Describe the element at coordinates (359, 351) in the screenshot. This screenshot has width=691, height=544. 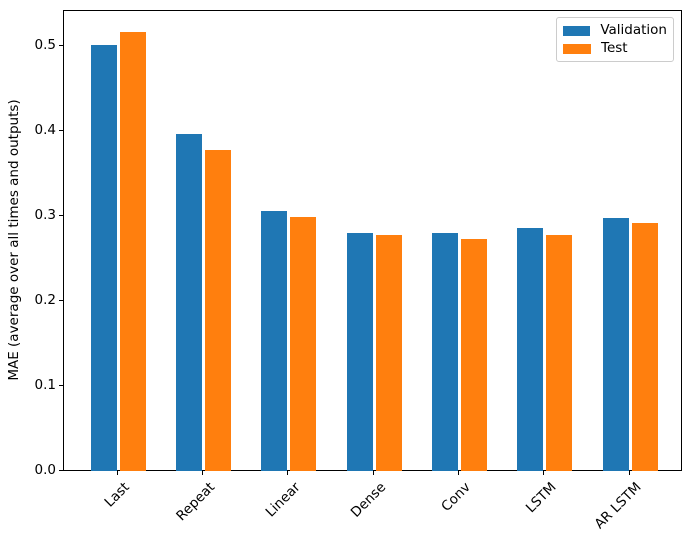
I see `bar-validation-dense` at that location.